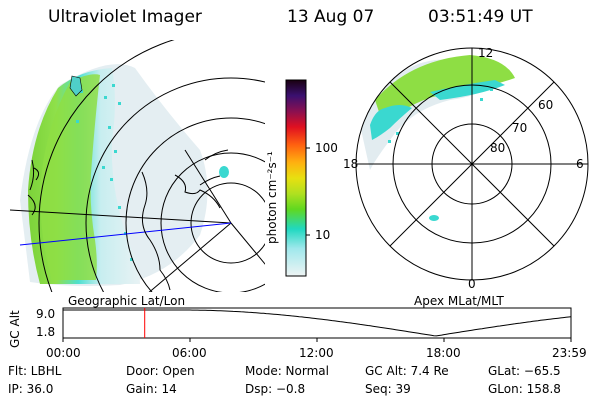 The height and width of the screenshot is (400, 600). I want to click on info-flt: Flt: LBHL, so click(35, 371).